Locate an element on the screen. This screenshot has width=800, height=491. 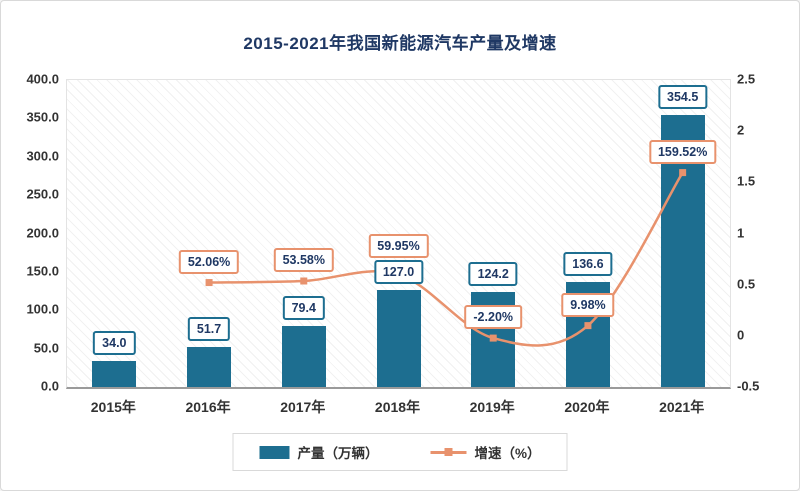
bar-value-label: 127.0 is located at coordinates (398, 271).